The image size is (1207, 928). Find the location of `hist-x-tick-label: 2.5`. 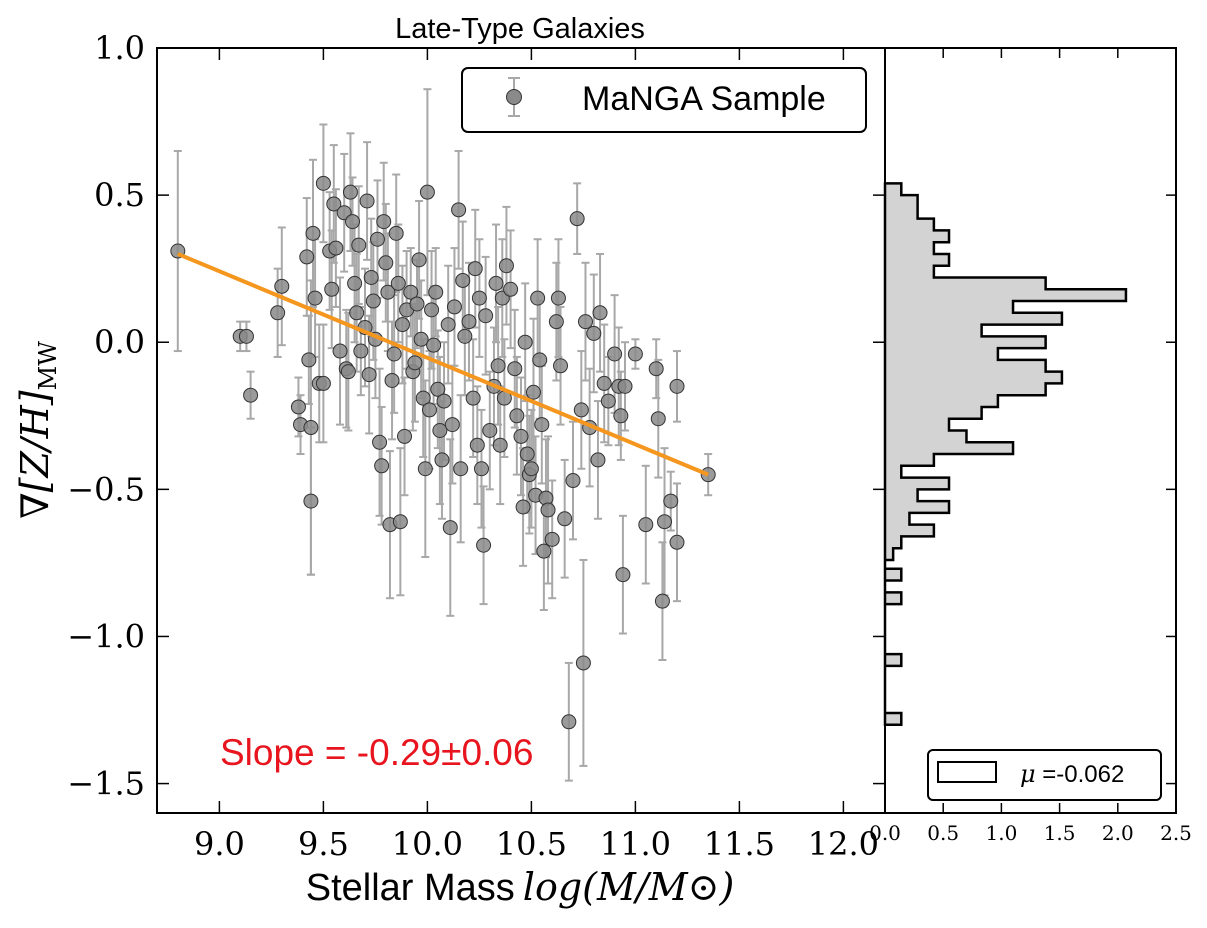

hist-x-tick-label: 2.5 is located at coordinates (1176, 833).